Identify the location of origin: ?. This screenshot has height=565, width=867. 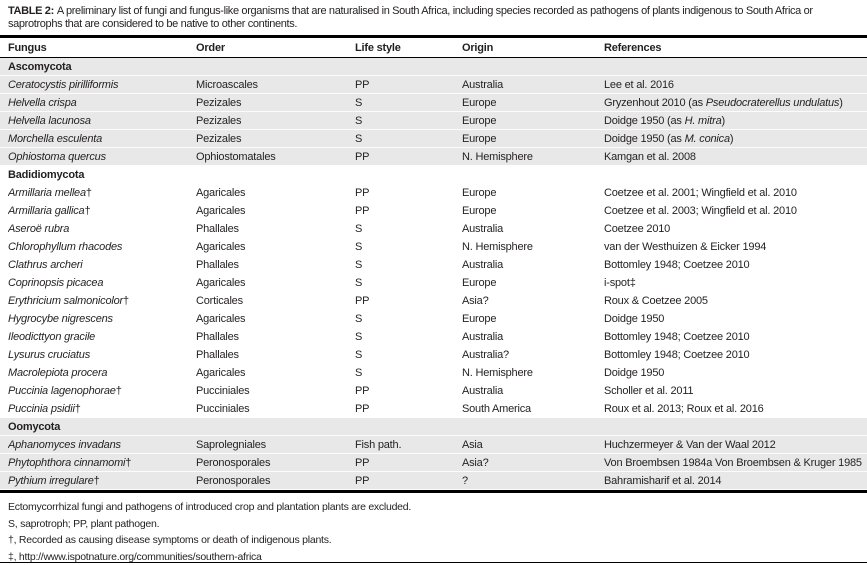
(465, 481).